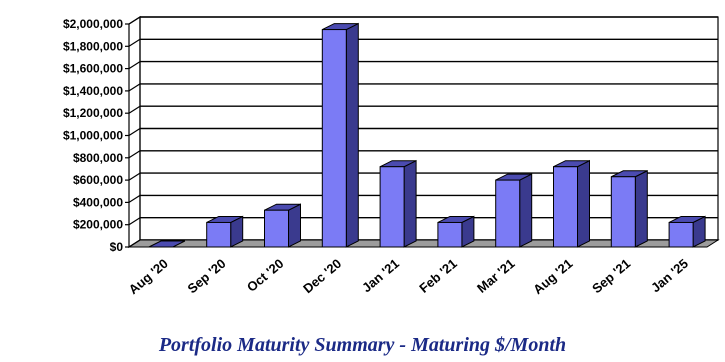 The height and width of the screenshot is (362, 725). I want to click on y-tick-label: $1,800,000, so click(93, 46).